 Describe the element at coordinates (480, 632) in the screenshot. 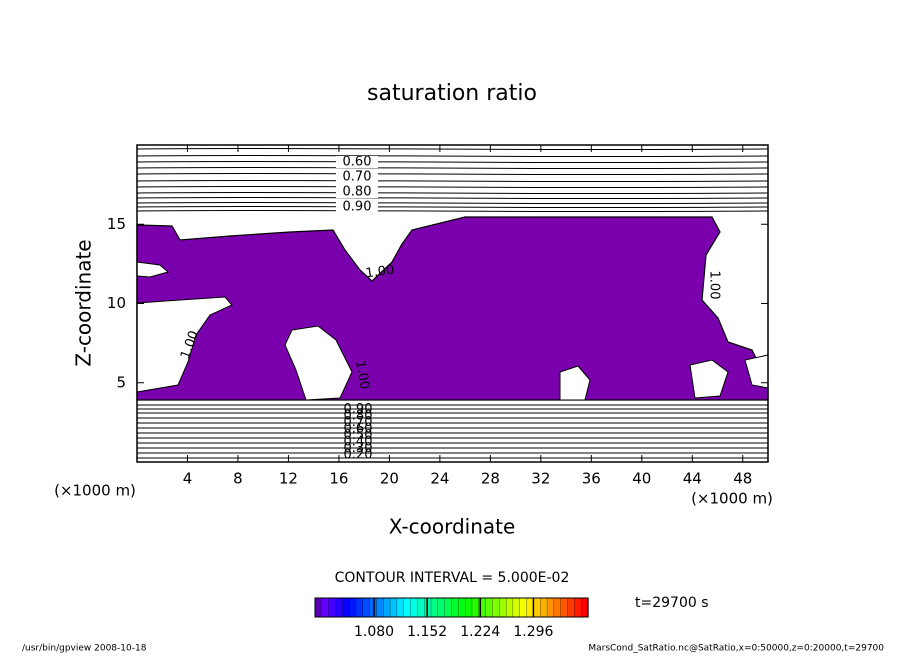

I see `colorbar-tick-label: 1.224` at that location.